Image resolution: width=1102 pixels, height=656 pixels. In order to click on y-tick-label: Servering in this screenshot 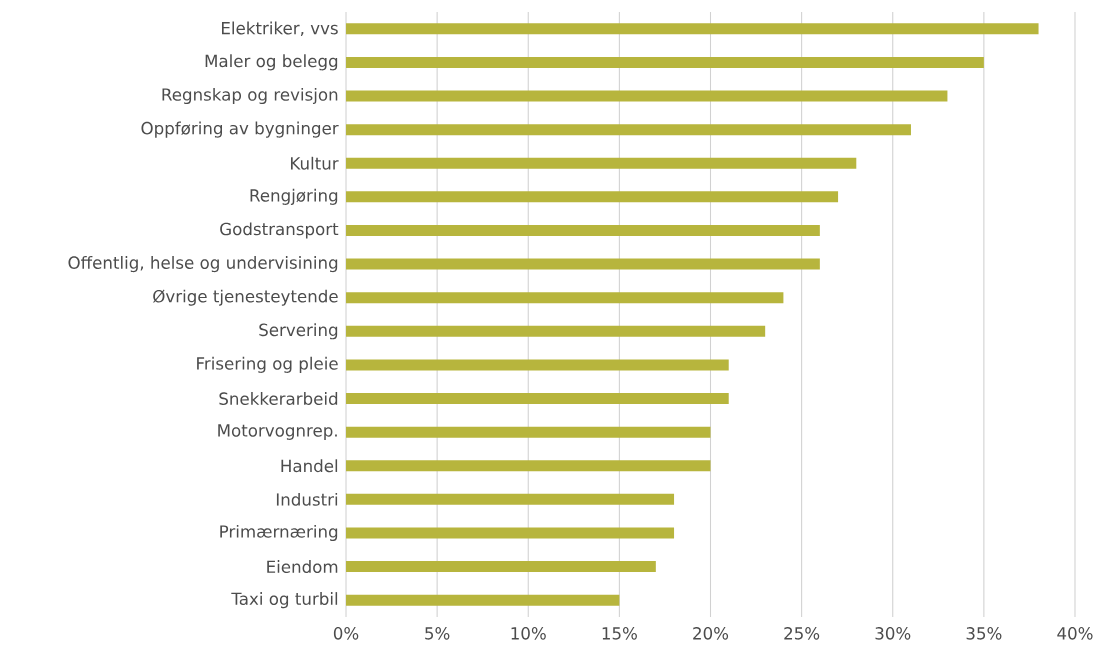, I will do `click(298, 331)`.